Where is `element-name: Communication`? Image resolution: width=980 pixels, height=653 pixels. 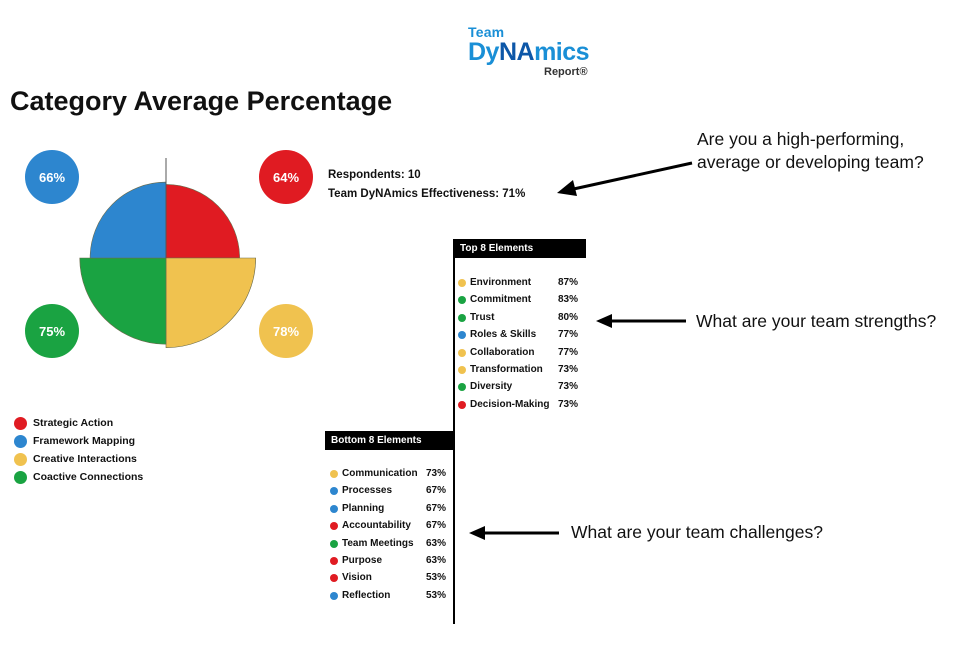
element-name: Communication is located at coordinates (380, 473).